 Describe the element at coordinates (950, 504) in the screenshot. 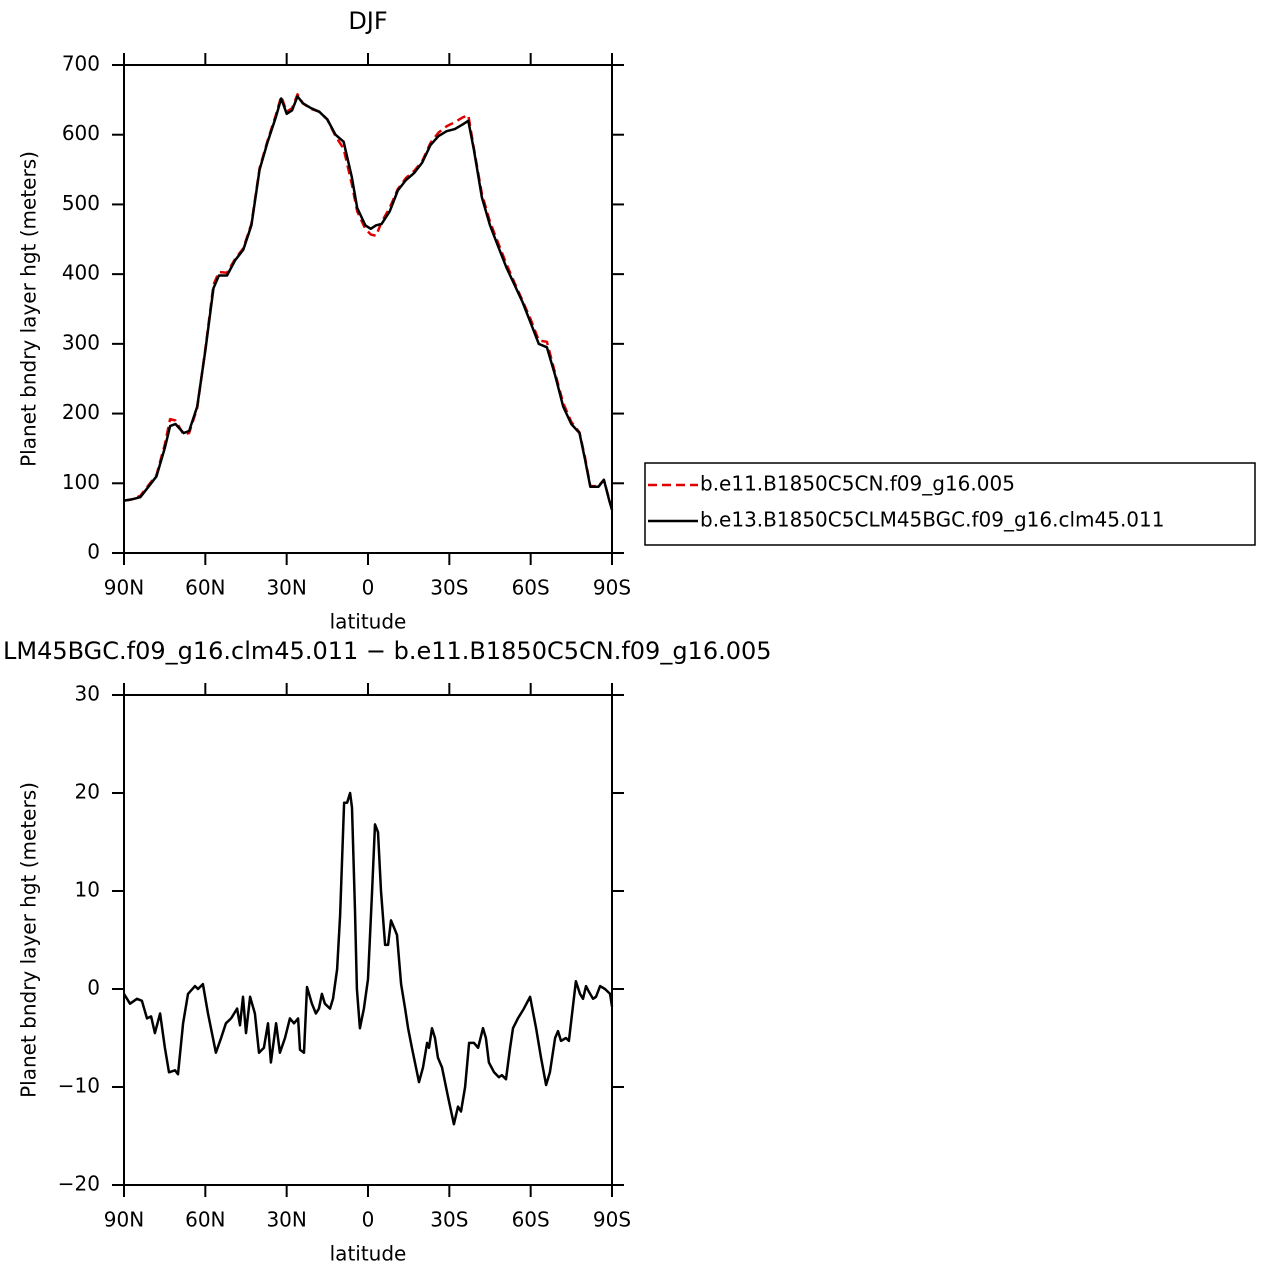

I see `legend-box` at that location.